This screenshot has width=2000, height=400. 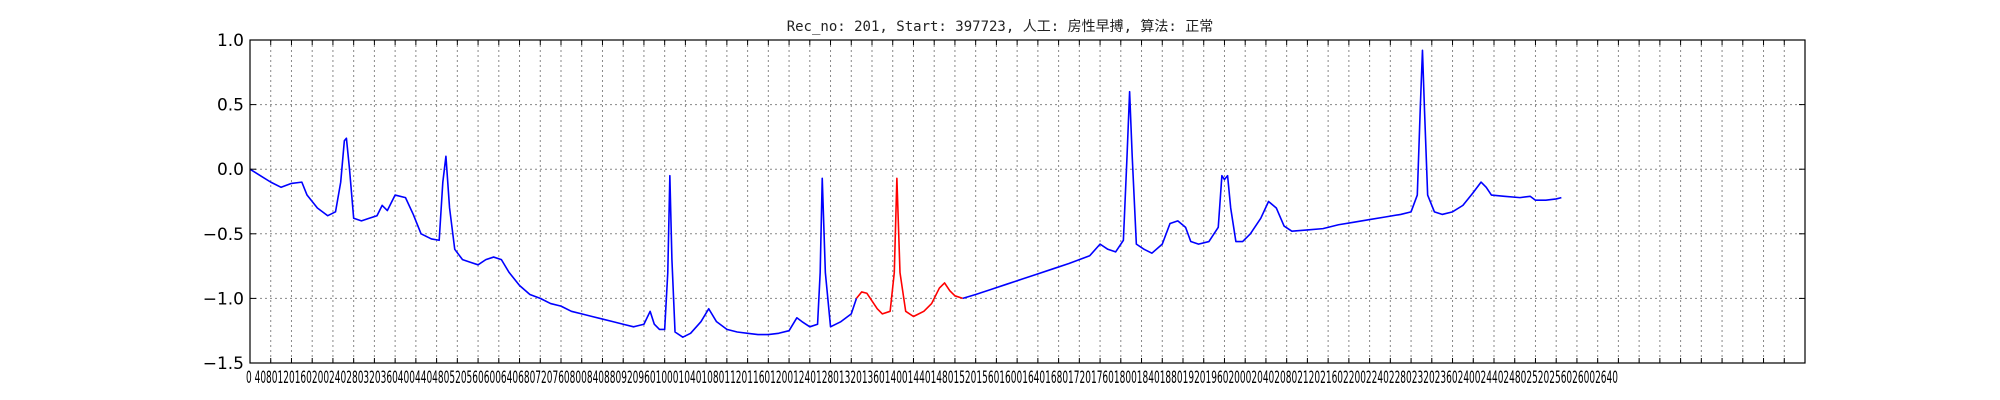 What do you see at coordinates (230, 41) in the screenshot?
I see `y-tick-label: 1.0` at bounding box center [230, 41].